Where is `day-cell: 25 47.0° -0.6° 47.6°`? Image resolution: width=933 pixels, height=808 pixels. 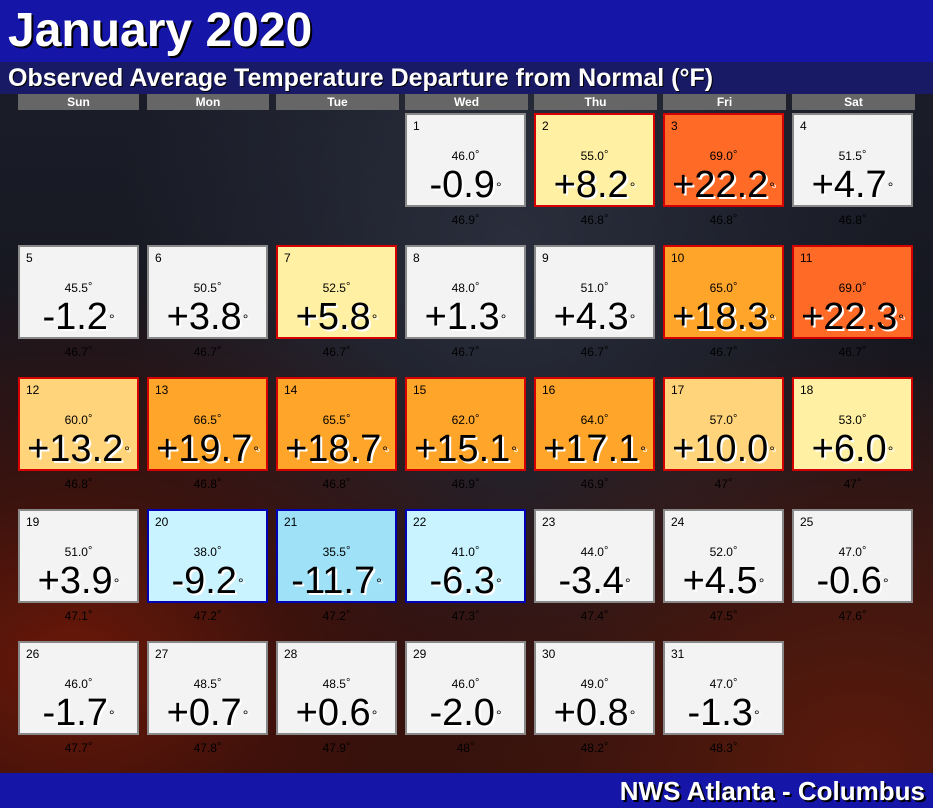
day-cell: 25 47.0° -0.6° 47.6° is located at coordinates (852, 566).